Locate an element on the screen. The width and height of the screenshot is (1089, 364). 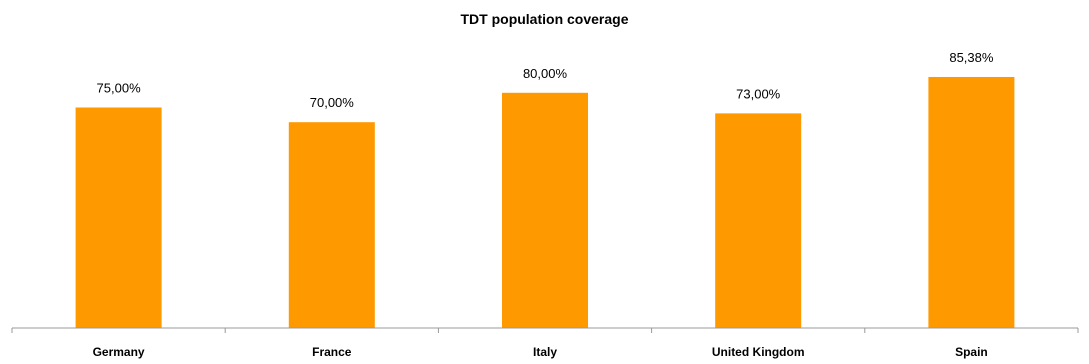
x-tick-label: Italy is located at coordinates (545, 352).